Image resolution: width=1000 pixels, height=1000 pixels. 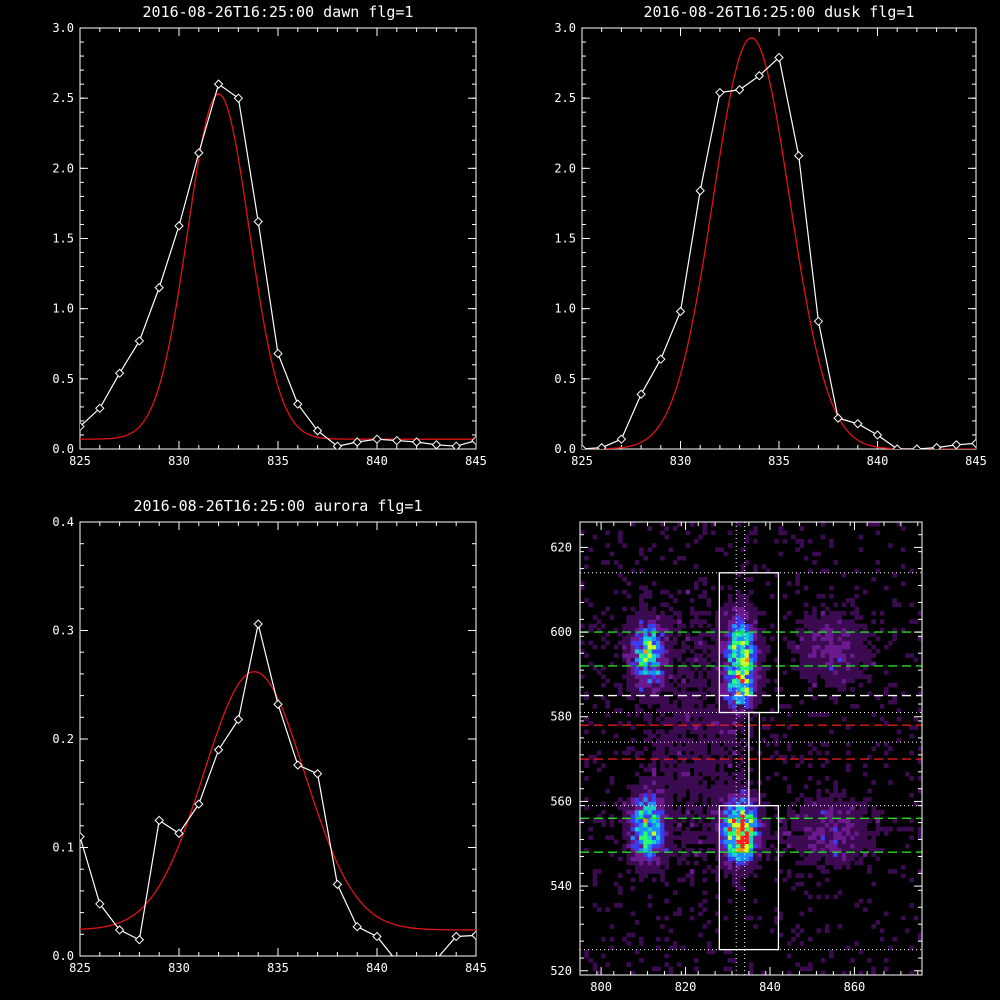 What do you see at coordinates (561, 547) in the screenshot?
I see `y-tick-label: 620` at bounding box center [561, 547].